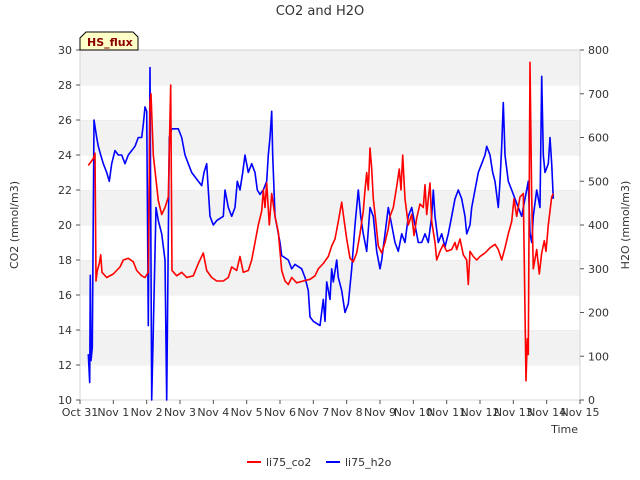  Describe the element at coordinates (513, 412) in the screenshot. I see `x-tick-label: Nov 13` at that location.